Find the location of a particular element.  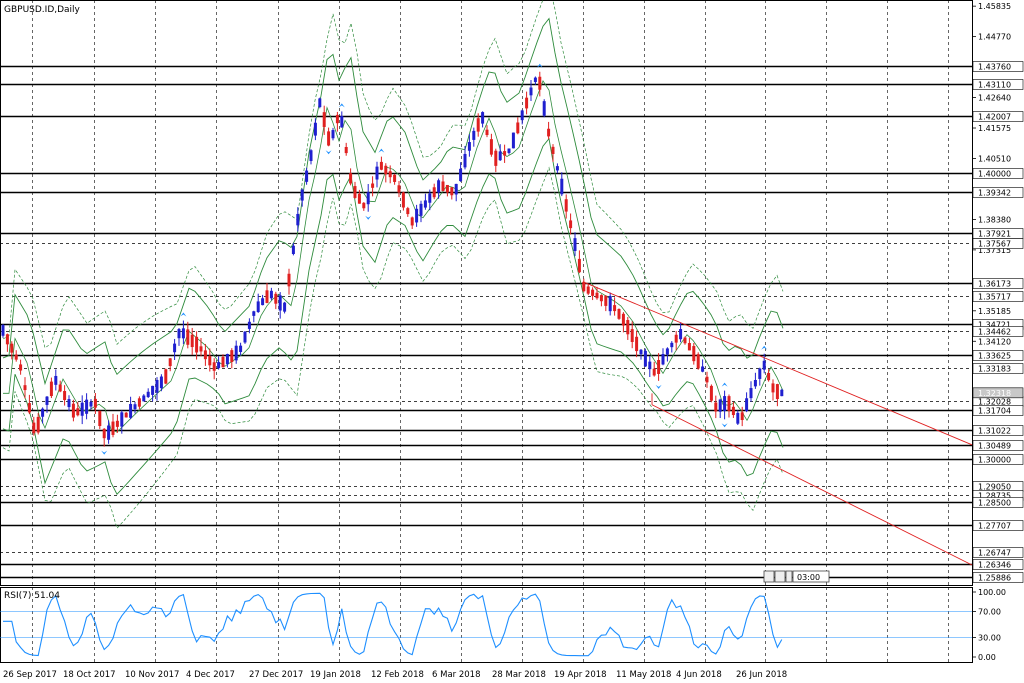

y-tick-label: 1.42640 is located at coordinates (994, 98).